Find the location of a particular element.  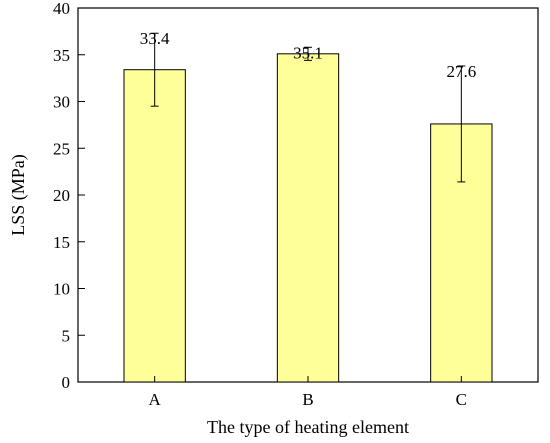

x-tick-label: B is located at coordinates (307, 399).